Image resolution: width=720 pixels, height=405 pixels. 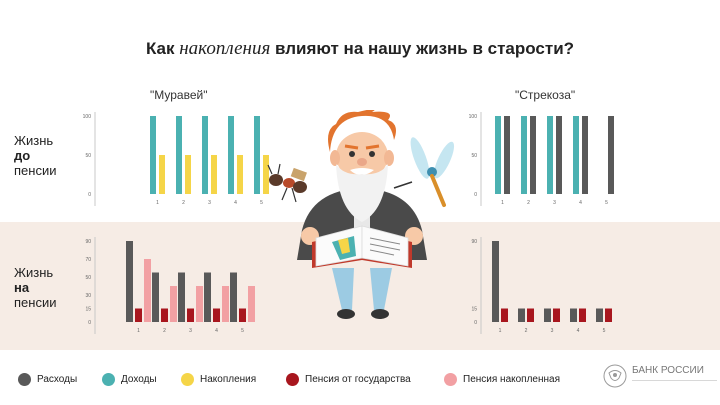 I want to click on ant-icon, so click(x=287, y=183).